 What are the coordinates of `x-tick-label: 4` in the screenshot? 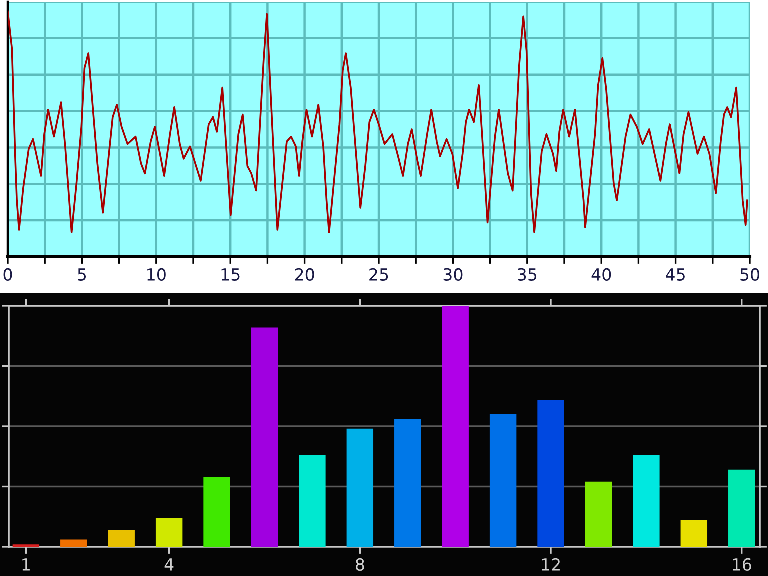 It's located at (169, 564).